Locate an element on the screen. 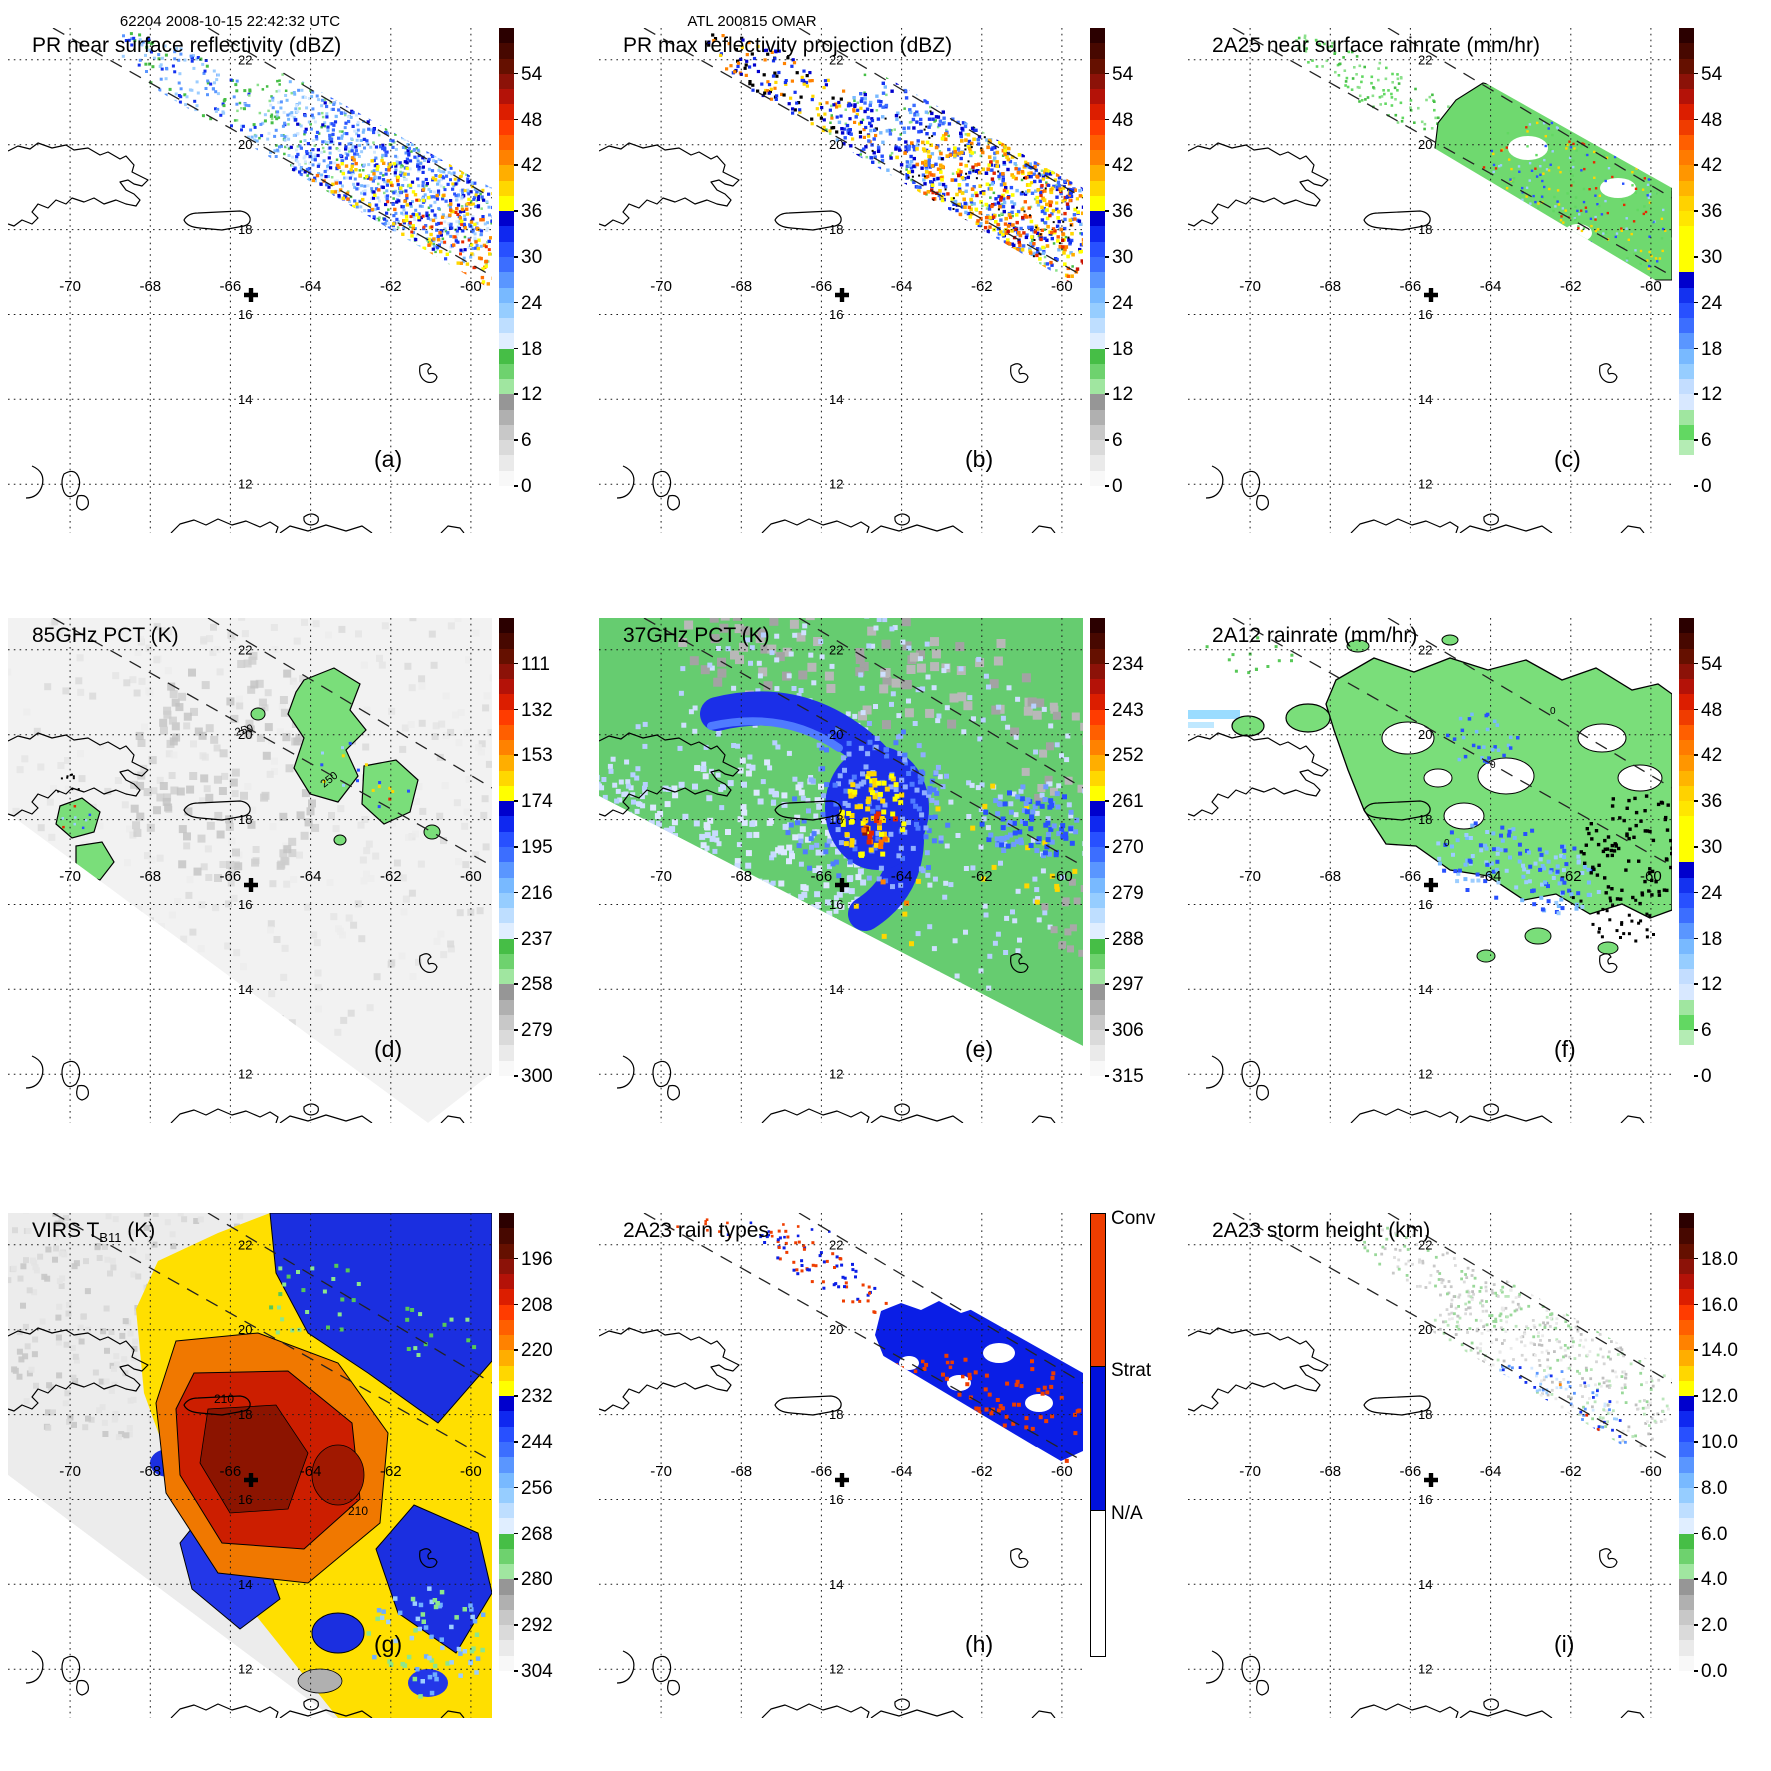  colorbar-tick-label: 243 is located at coordinates (1128, 710).